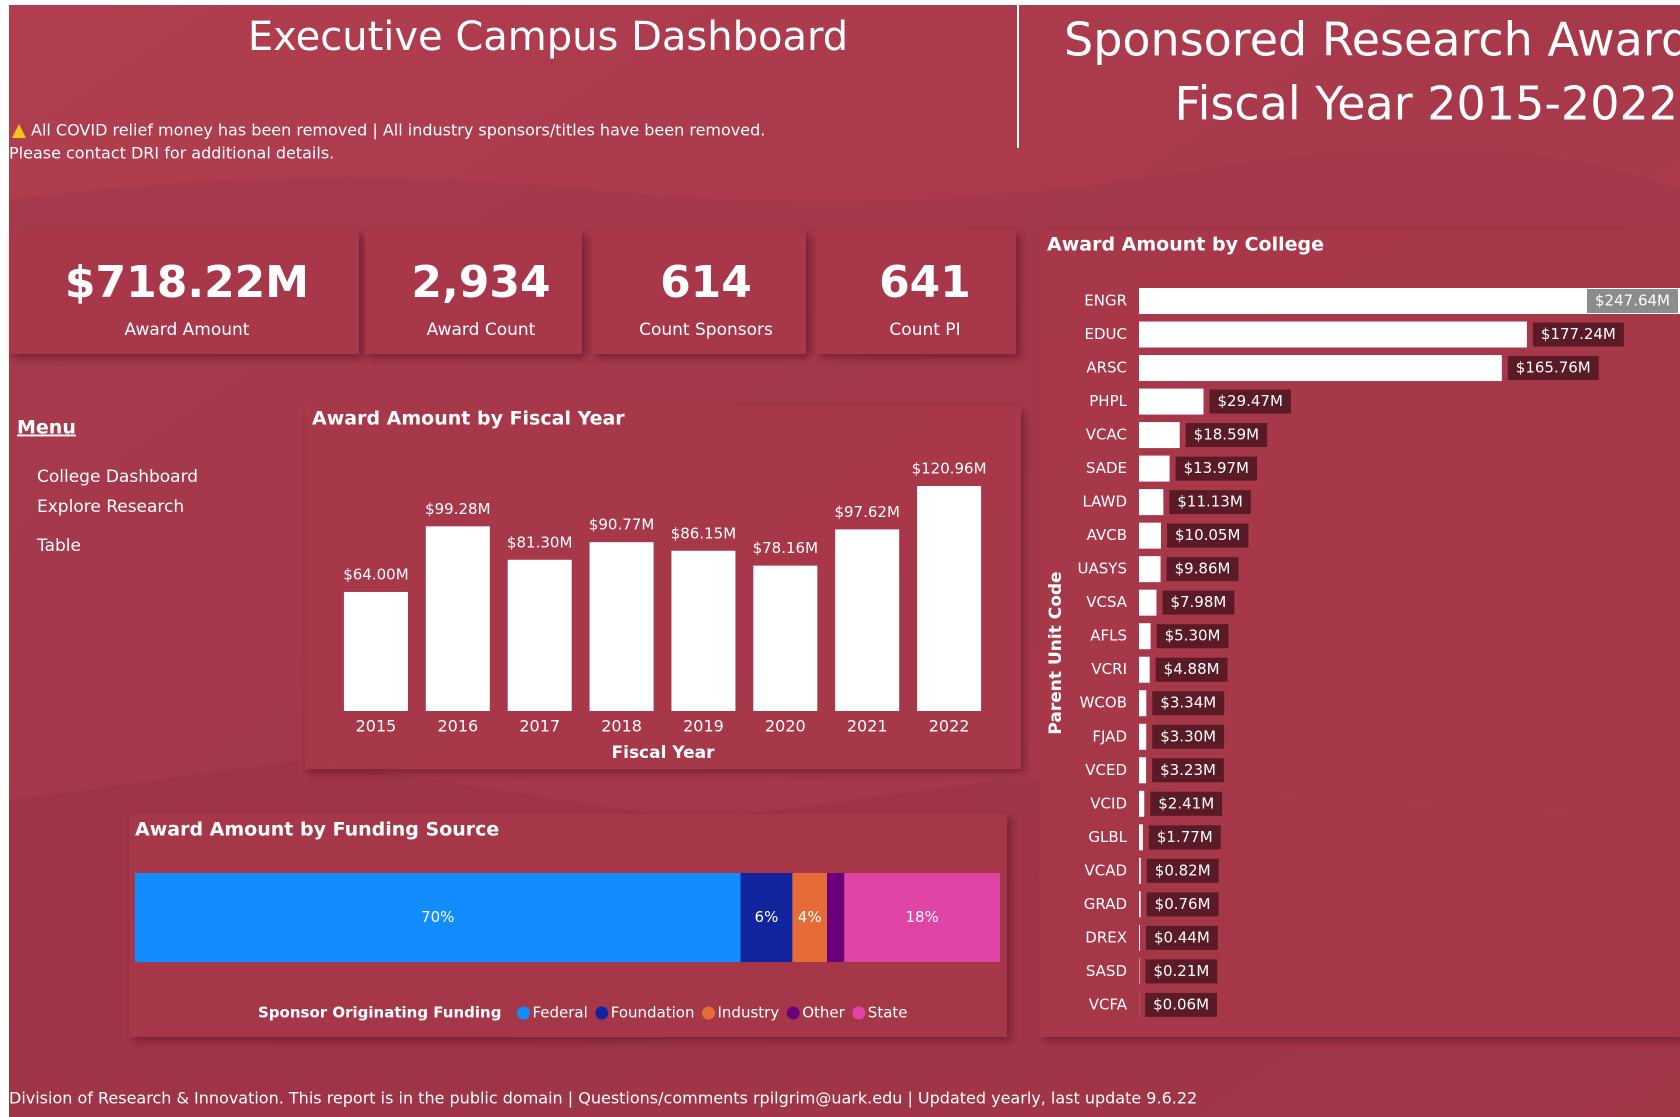  Describe the element at coordinates (19, 131) in the screenshot. I see `warning-icon` at that location.